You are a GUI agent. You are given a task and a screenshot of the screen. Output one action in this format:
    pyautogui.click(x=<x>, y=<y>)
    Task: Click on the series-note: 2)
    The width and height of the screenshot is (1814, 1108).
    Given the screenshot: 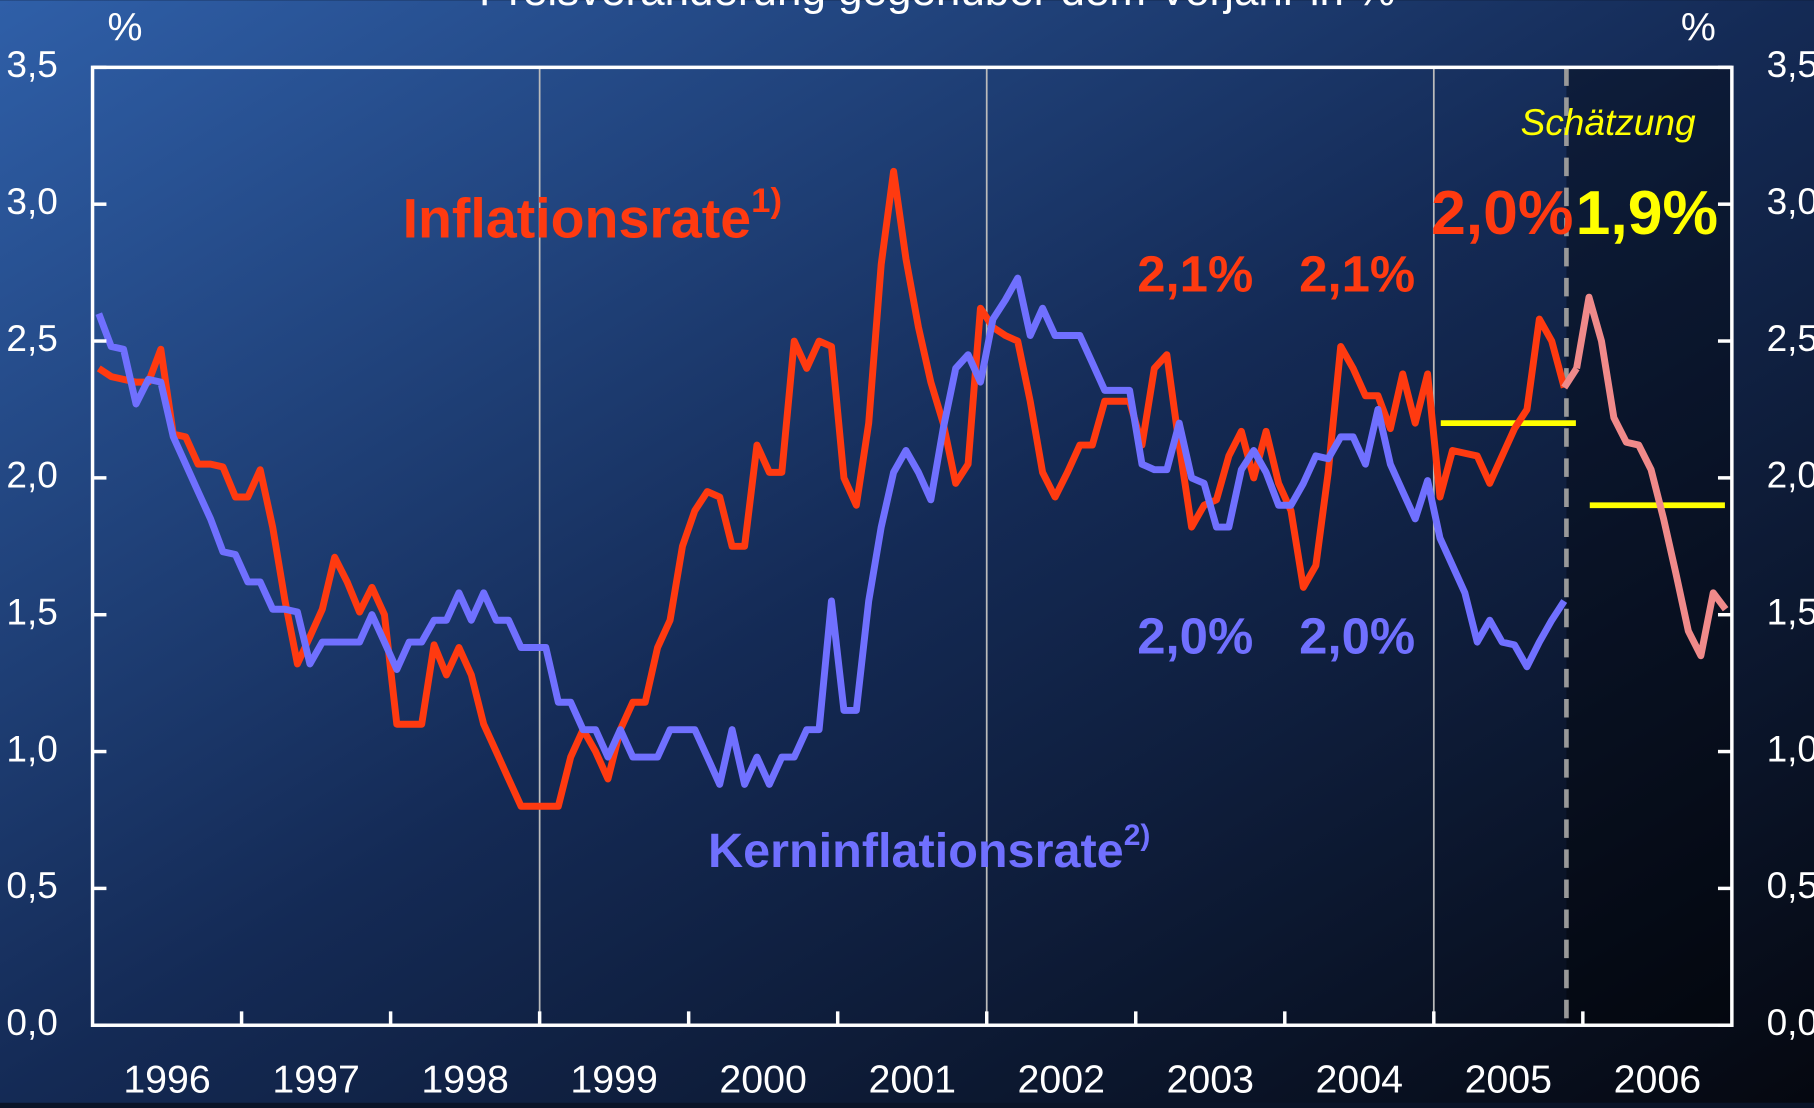 What is the action you would take?
    pyautogui.click(x=1137, y=835)
    